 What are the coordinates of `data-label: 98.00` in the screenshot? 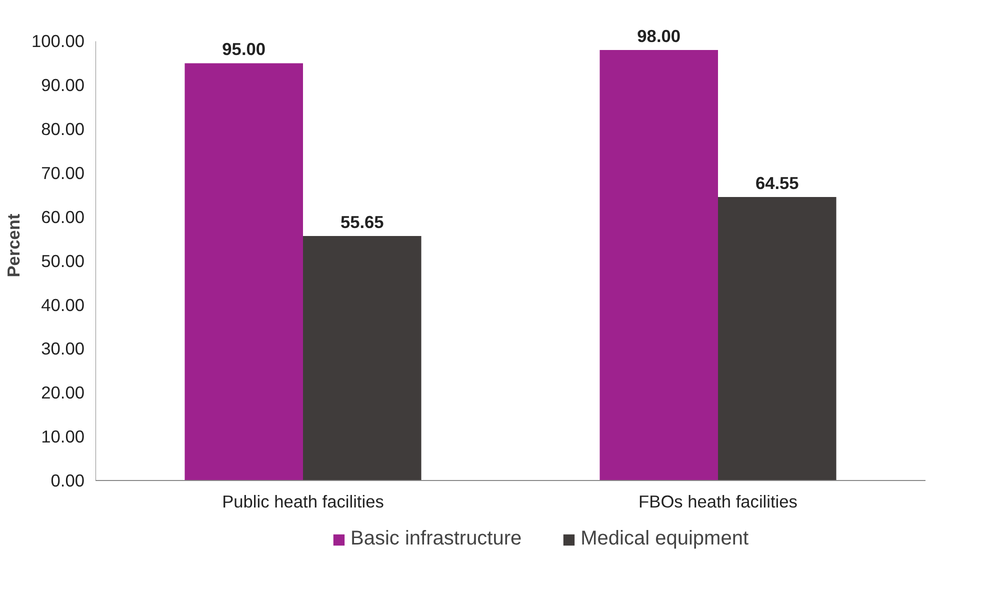 It's located at (659, 36).